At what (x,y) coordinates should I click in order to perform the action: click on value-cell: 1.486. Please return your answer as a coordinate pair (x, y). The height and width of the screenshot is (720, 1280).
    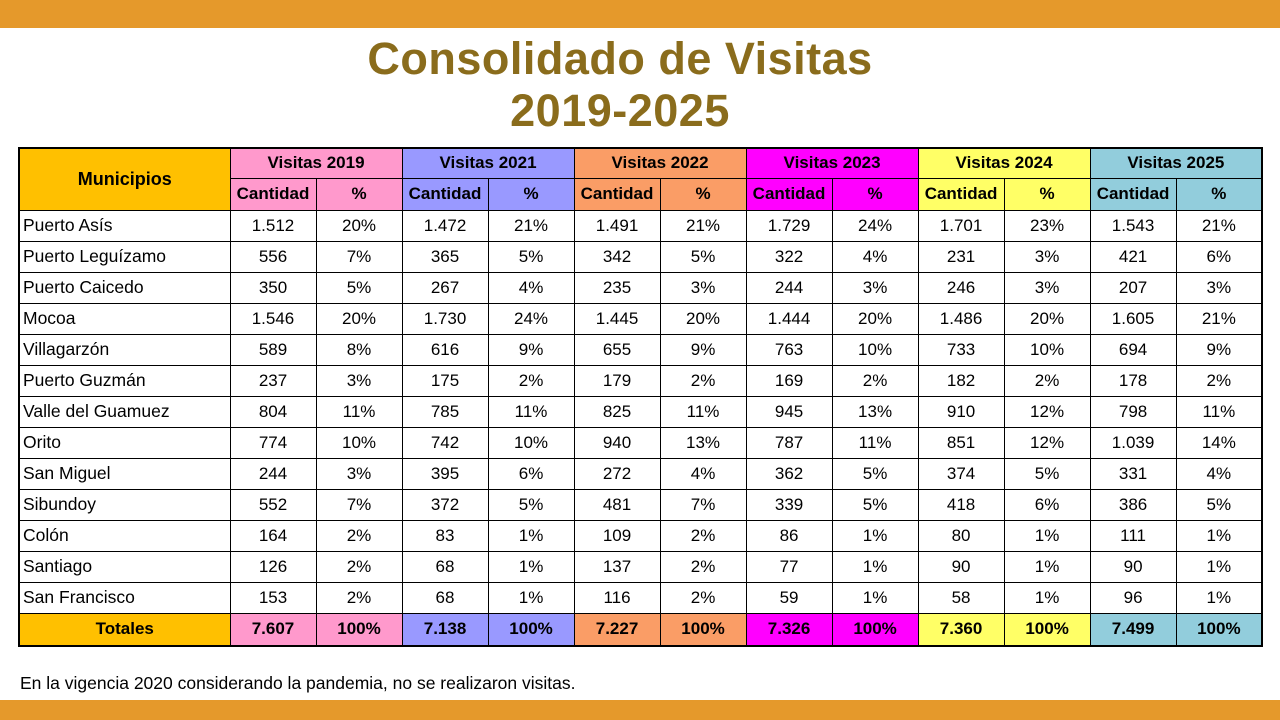
    Looking at the image, I should click on (961, 318).